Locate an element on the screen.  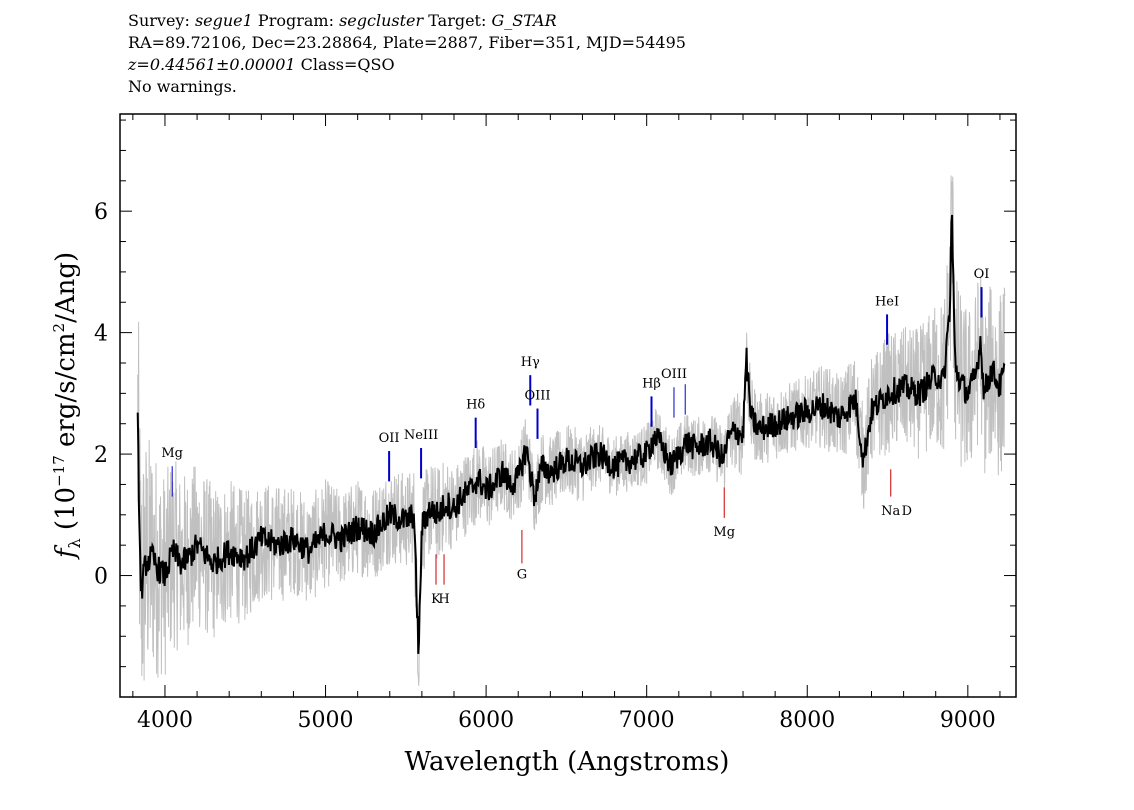
header-line-warnings: No warnings. is located at coordinates (182, 86).